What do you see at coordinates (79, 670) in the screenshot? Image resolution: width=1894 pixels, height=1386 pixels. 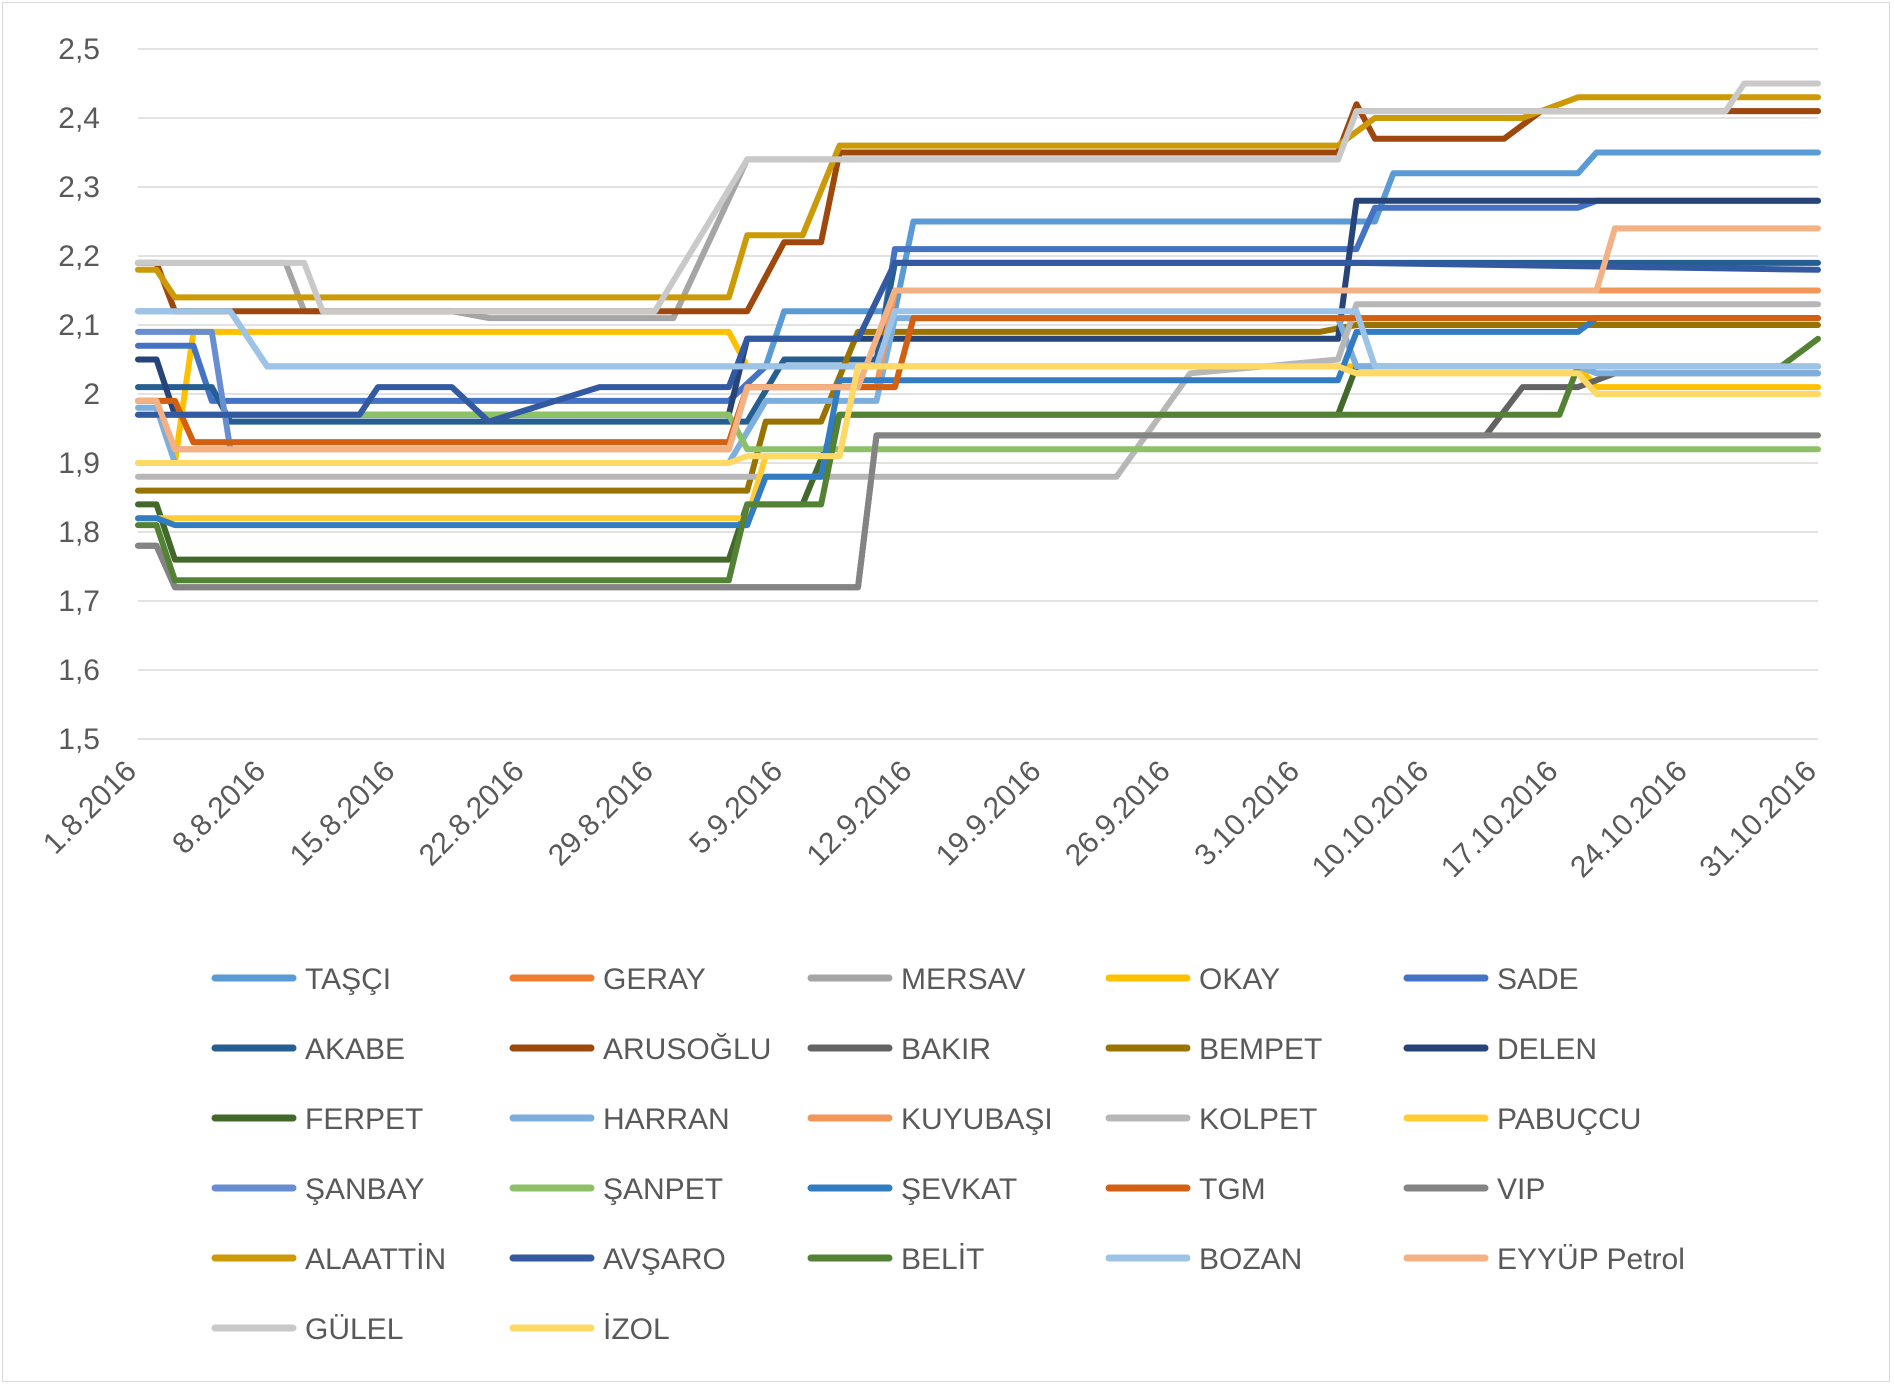 I see `y-tick-label: 1,6` at bounding box center [79, 670].